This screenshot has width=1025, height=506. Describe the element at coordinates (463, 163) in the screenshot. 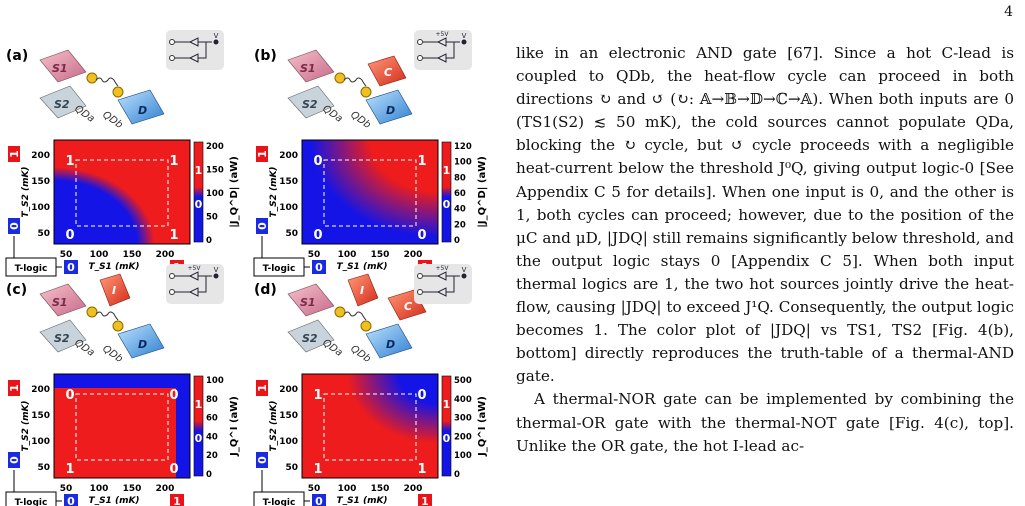

I see `colorbar-tick-label: 100` at that location.